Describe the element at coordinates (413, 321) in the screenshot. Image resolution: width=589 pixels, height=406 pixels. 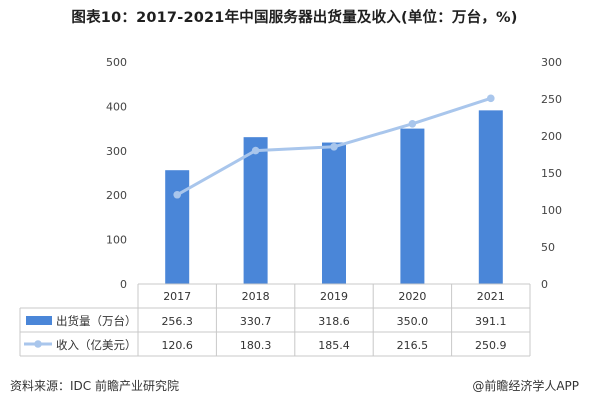
I see `table-cell-shipments: 350.0` at that location.